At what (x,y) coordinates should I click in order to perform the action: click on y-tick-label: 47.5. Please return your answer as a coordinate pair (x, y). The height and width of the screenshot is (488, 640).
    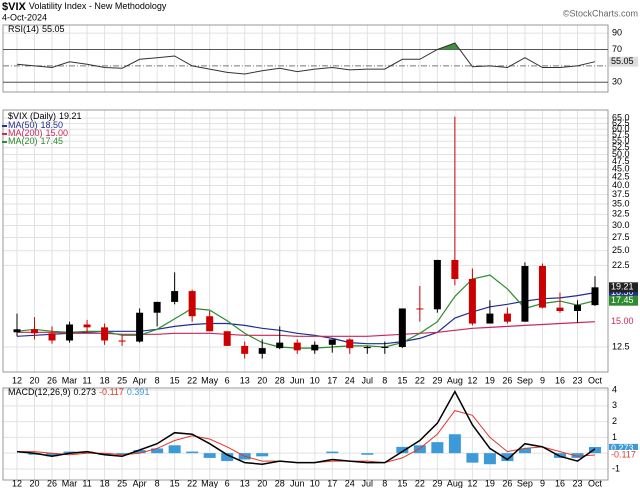
    Looking at the image, I should click on (621, 161).